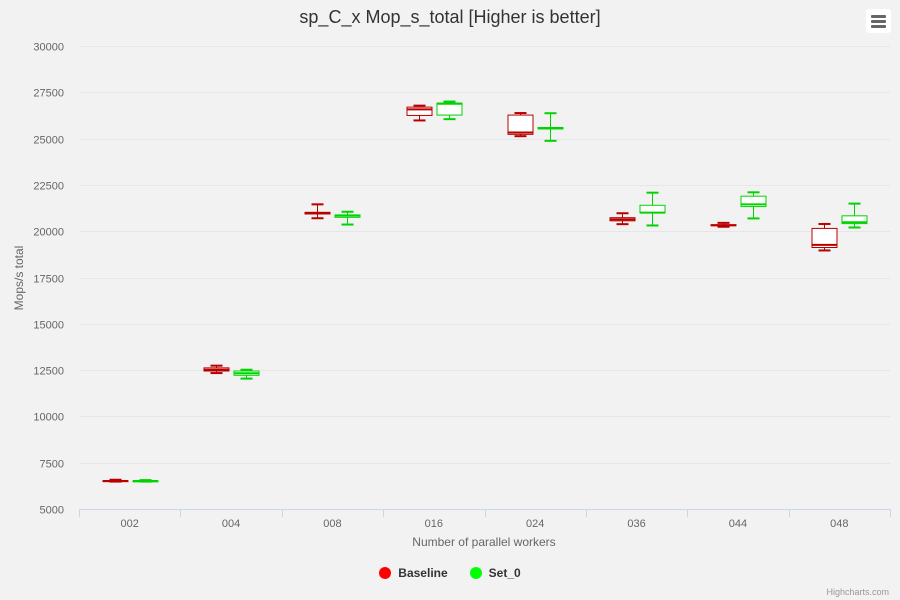 The image size is (900, 600). I want to click on legend-item-set-0: Set_0, so click(495, 573).